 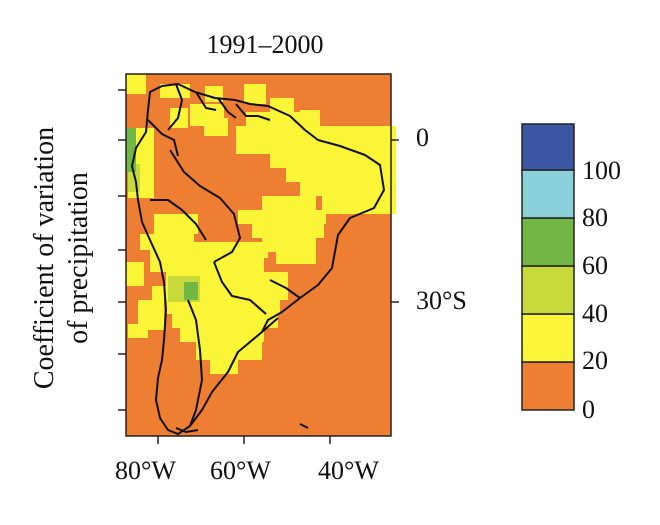 What do you see at coordinates (422, 137) in the screenshot?
I see `y-tick-label-0: 0` at bounding box center [422, 137].